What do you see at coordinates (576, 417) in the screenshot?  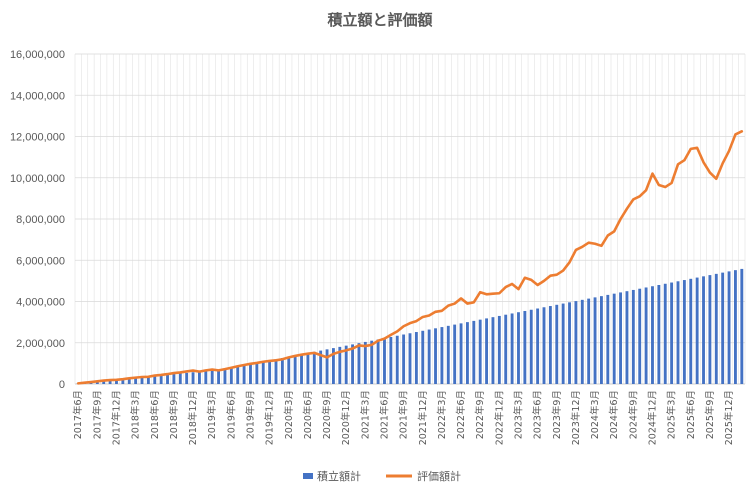 I see `x-tick-label: 2023年12月` at bounding box center [576, 417].